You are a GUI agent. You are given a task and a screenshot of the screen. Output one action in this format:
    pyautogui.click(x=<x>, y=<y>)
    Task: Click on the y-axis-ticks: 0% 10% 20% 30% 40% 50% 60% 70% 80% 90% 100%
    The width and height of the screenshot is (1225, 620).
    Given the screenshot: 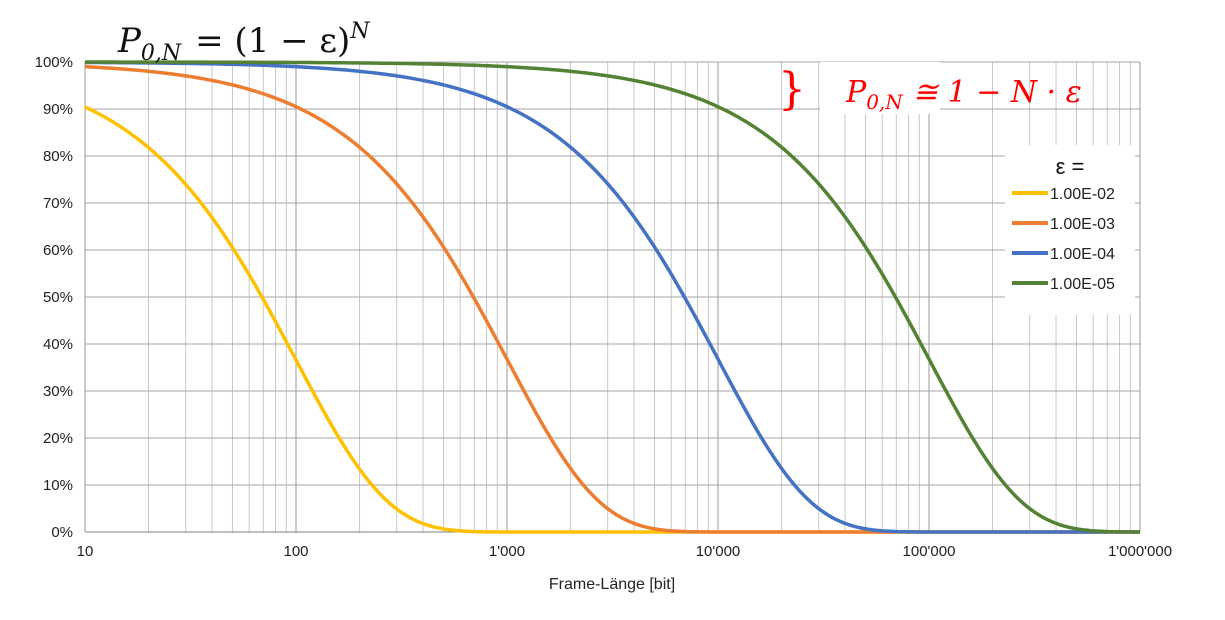 What is the action you would take?
    pyautogui.click(x=54, y=297)
    